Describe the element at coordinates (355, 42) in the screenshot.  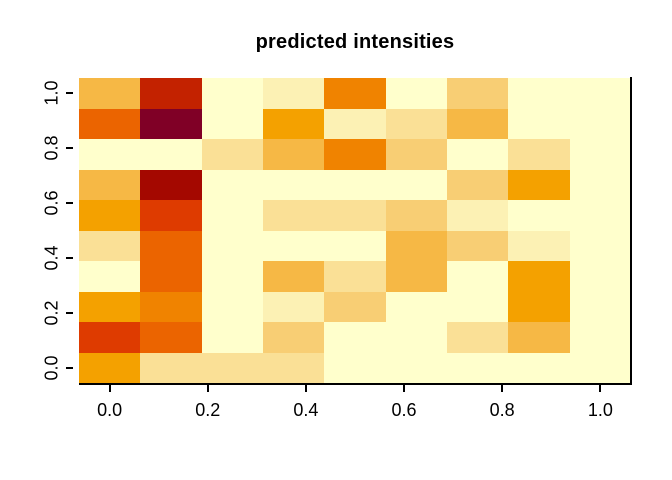
I see `chart-title: predicted intensities` at that location.